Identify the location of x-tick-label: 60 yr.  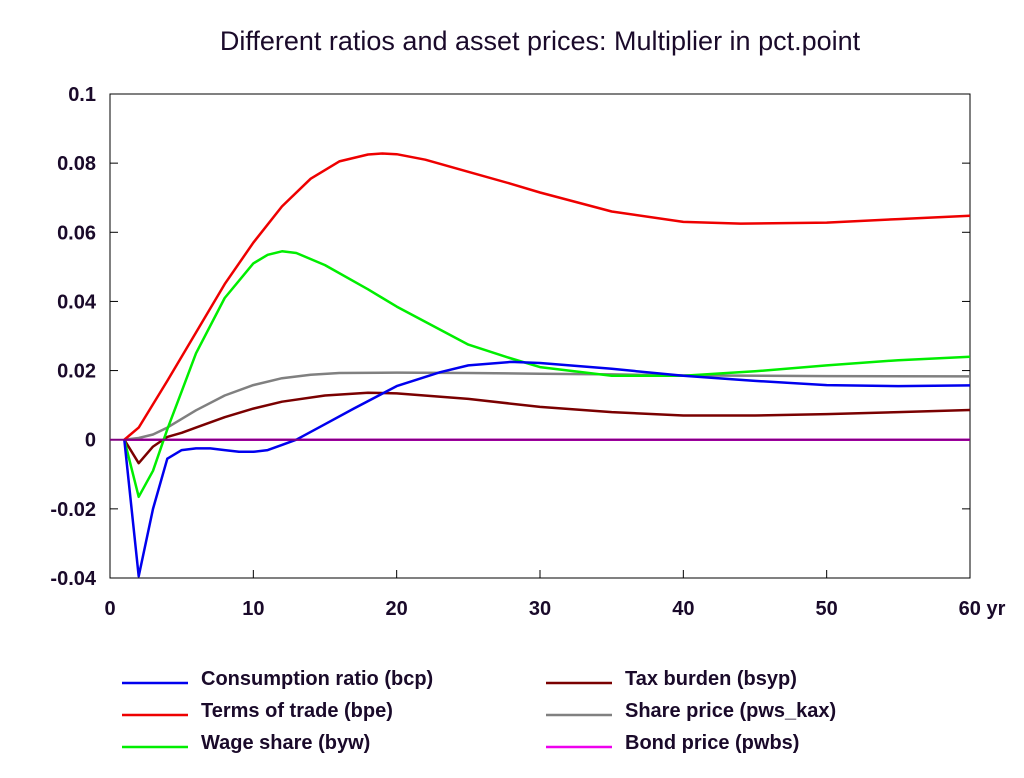
(982, 609).